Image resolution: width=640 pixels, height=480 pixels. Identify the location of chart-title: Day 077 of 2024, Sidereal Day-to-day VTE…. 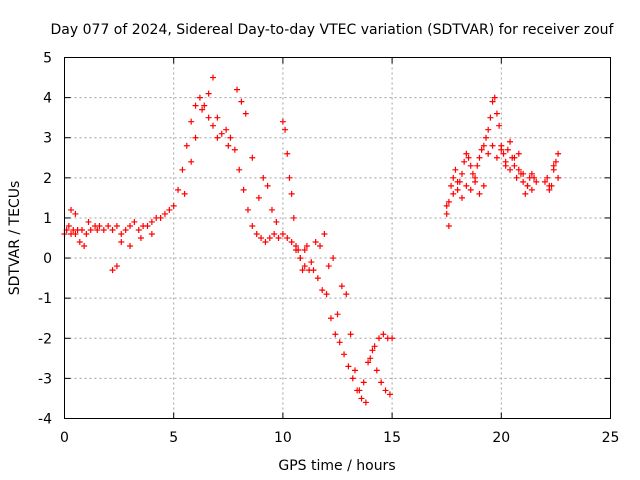
(333, 30).